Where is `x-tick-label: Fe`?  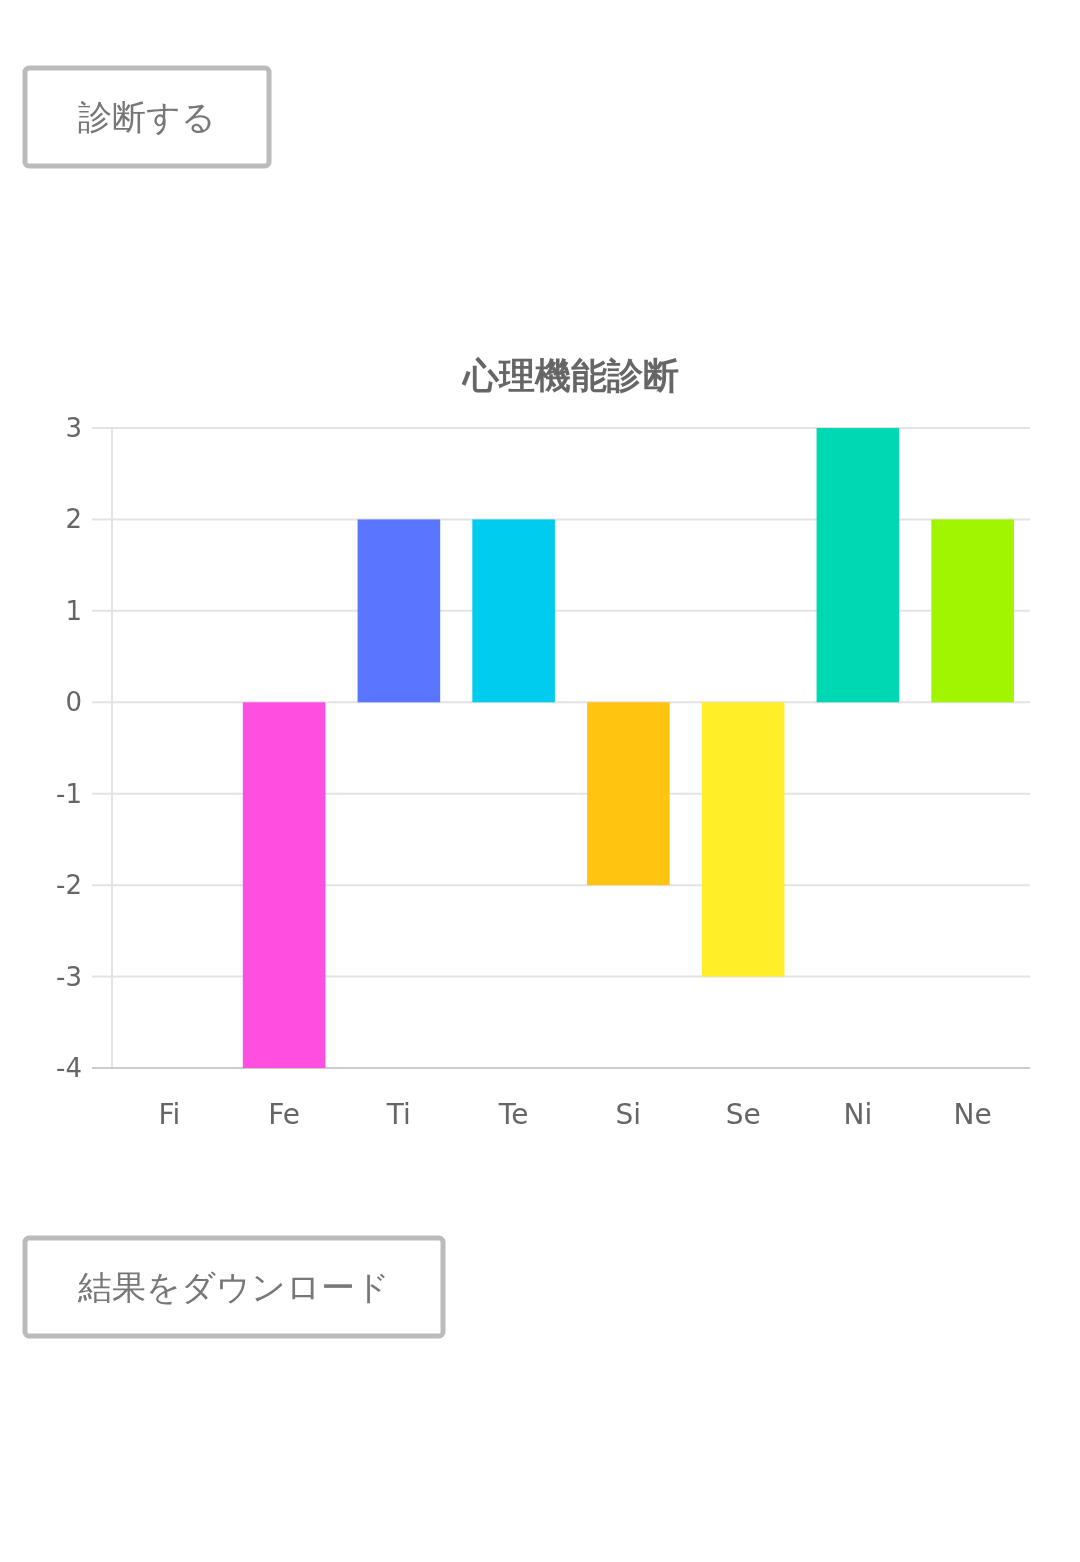 x-tick-label: Fe is located at coordinates (284, 1114).